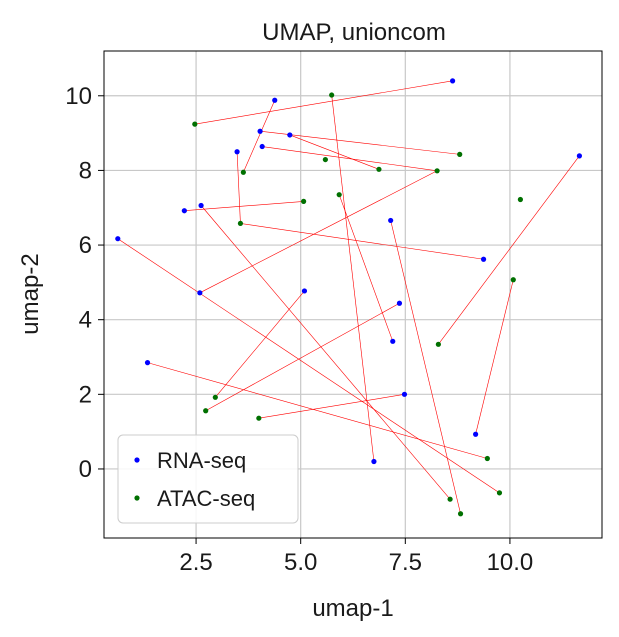 The height and width of the screenshot is (637, 619). Describe the element at coordinates (85, 170) in the screenshot. I see `y-tick-label: 8` at that location.